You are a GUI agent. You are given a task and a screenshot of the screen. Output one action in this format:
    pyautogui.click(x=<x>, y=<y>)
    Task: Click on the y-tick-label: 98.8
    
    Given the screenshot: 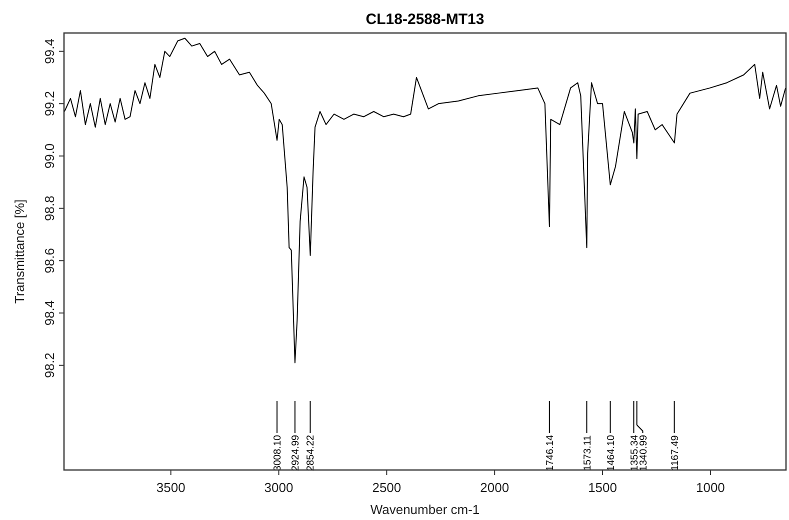 What is the action you would take?
    pyautogui.click(x=49, y=208)
    